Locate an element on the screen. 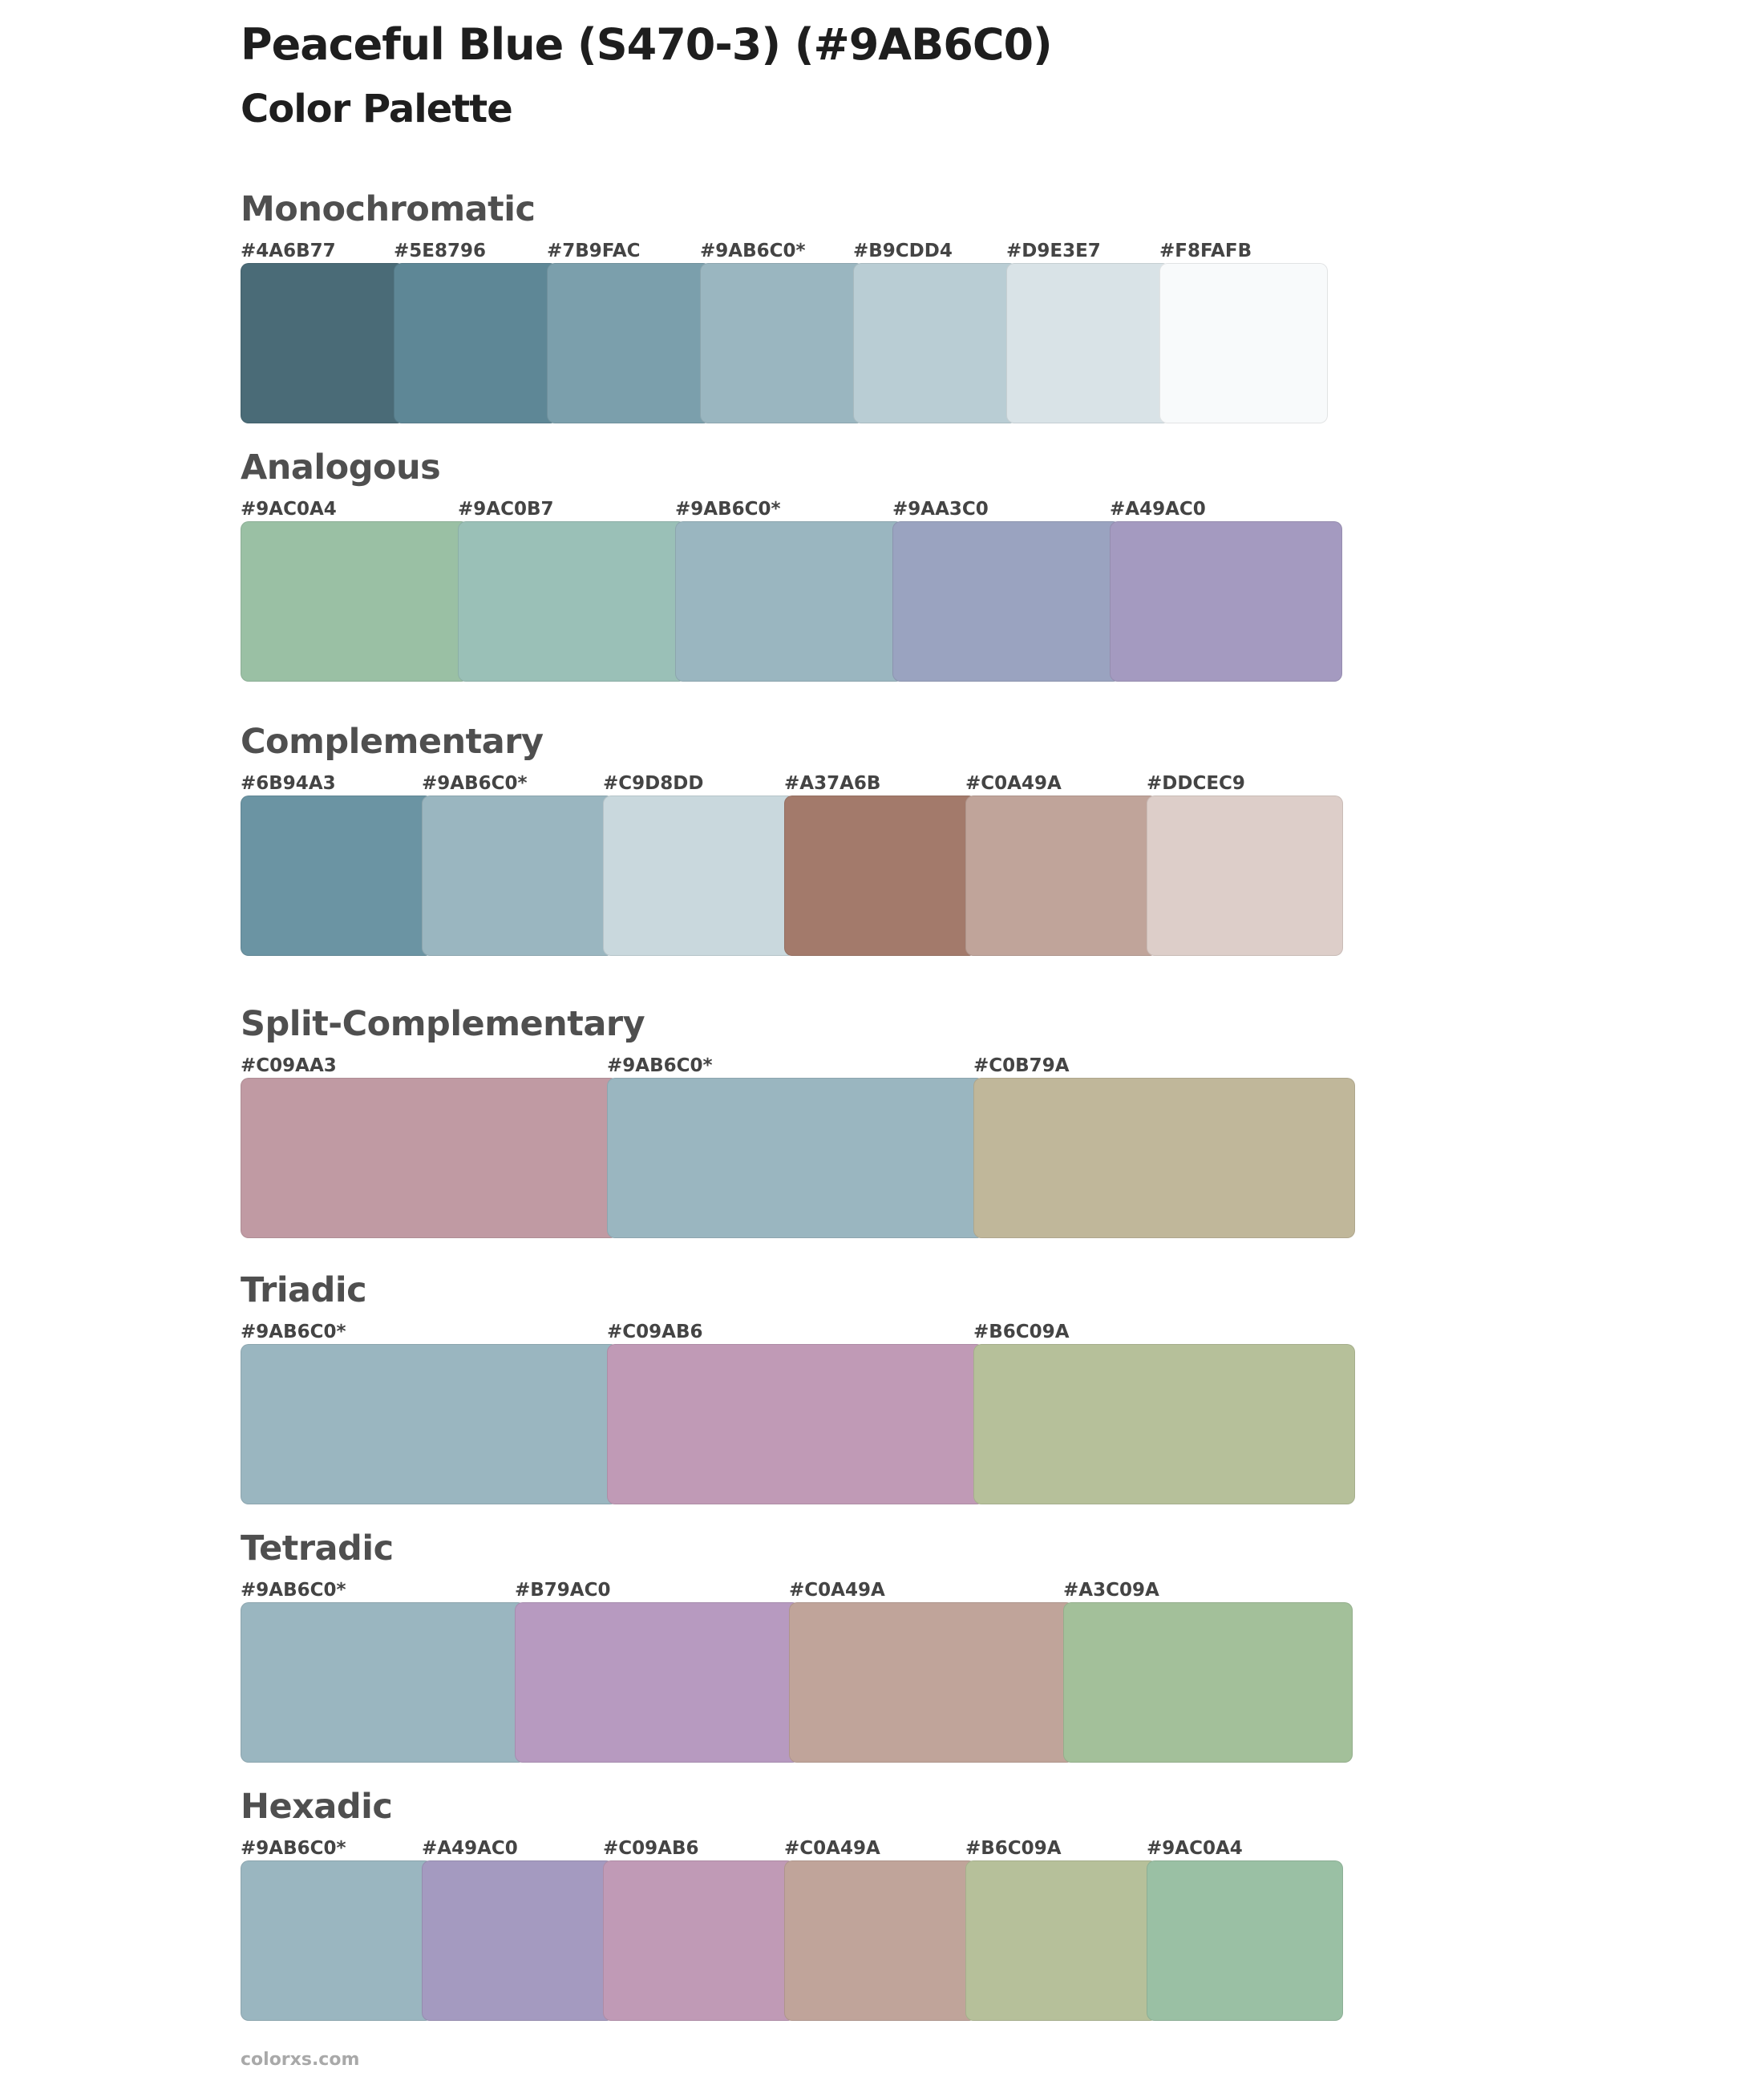 The width and height of the screenshot is (1764, 2085). hex-label-row: #9AB6C0* #B79AC0 #C0A49A #A3C09A is located at coordinates (789, 1590).